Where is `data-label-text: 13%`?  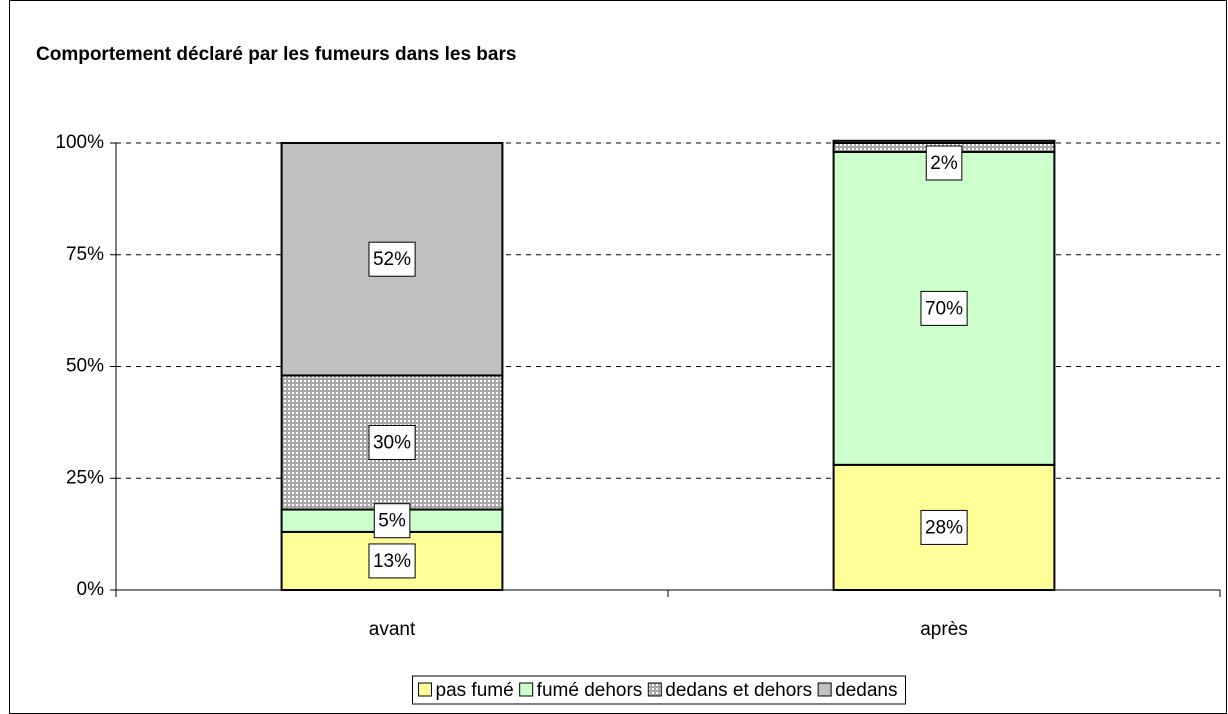
data-label-text: 13% is located at coordinates (392, 561).